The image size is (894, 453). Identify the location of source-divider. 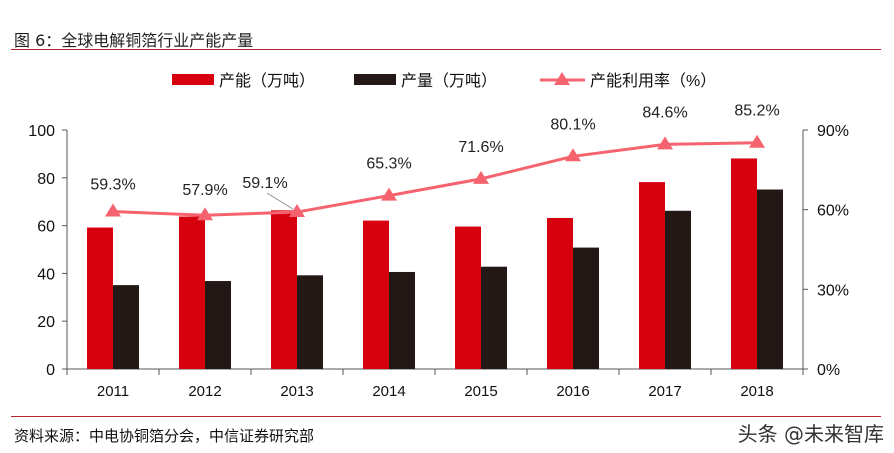
(446, 416).